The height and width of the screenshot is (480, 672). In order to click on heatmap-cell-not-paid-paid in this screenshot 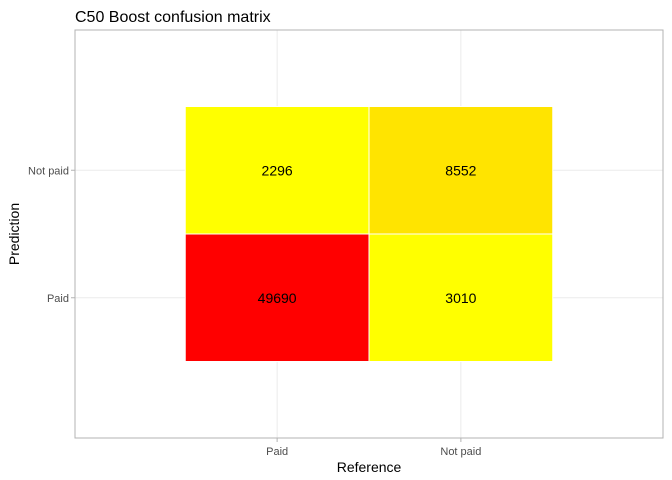, I will do `click(277, 170)`.